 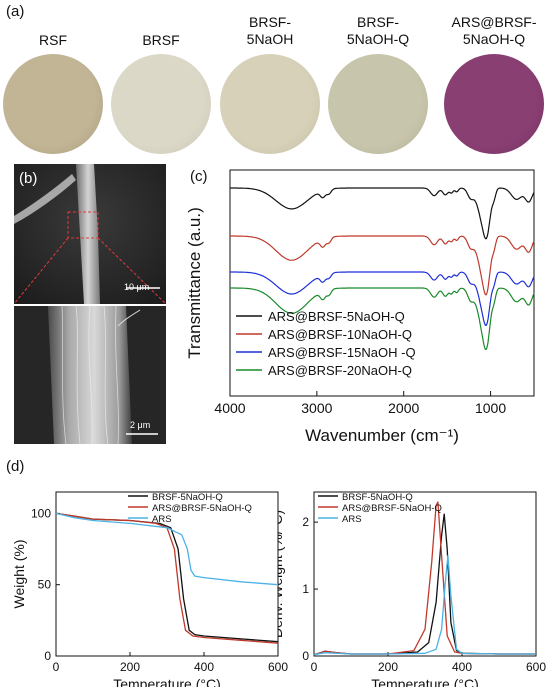 I want to click on dtg-y-tick-label: 2, so click(x=305, y=522).